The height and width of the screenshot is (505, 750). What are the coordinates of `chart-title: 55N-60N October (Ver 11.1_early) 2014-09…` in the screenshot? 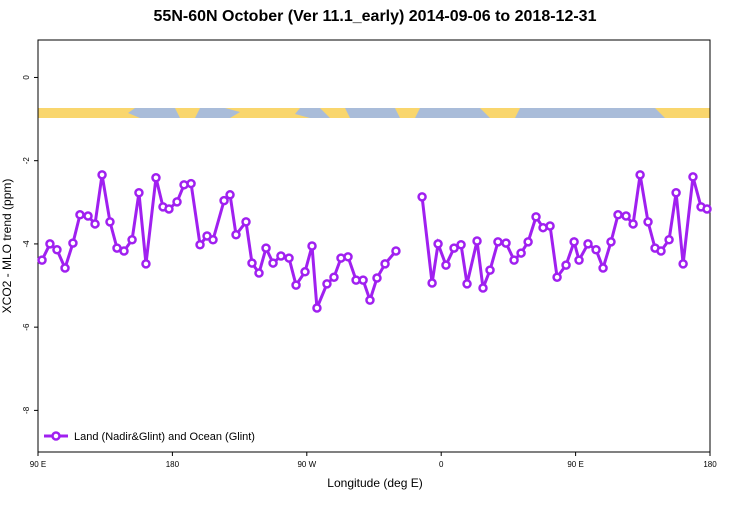 It's located at (375, 16).